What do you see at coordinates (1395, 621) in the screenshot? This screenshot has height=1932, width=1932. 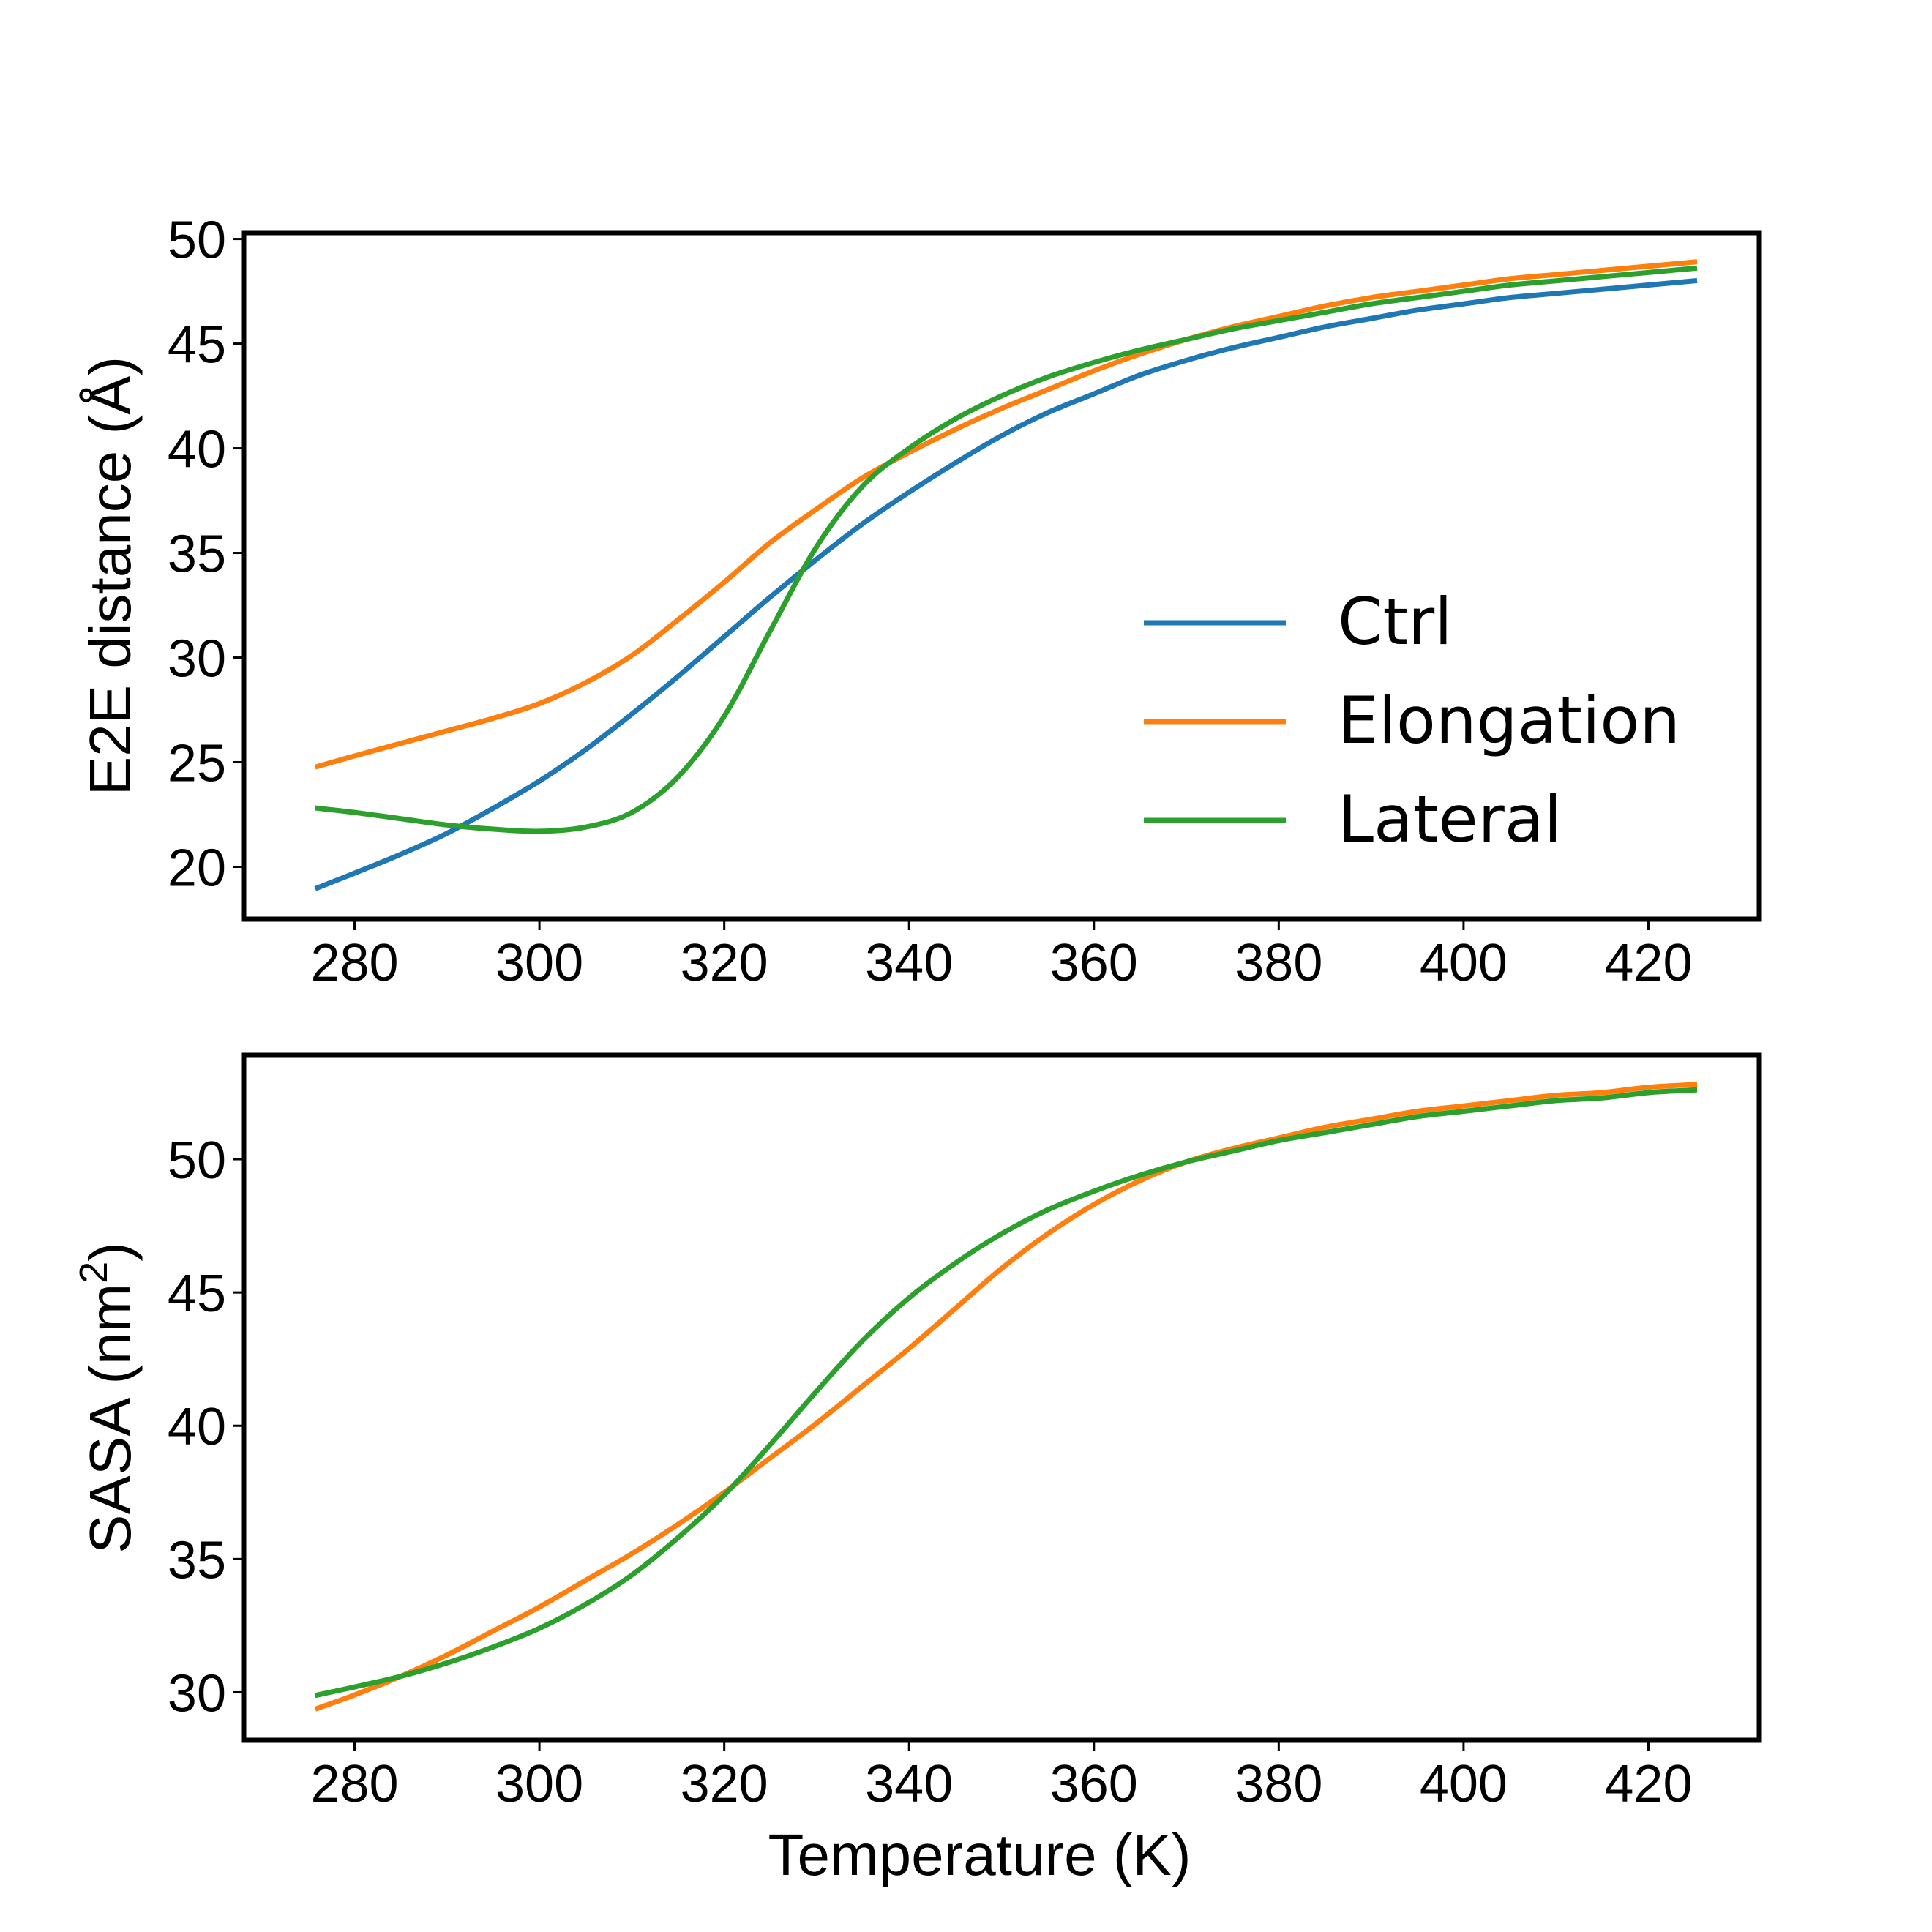 I see `legend-label: Ctrl` at bounding box center [1395, 621].